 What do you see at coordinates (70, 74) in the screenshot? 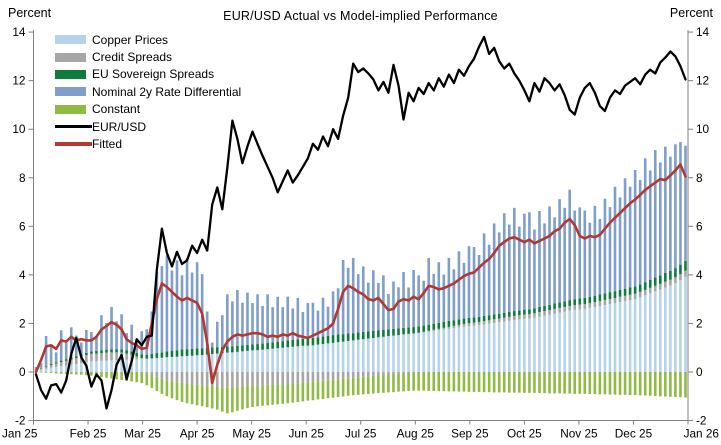
I see `eu-sovereign-spreads-swatch-icon` at bounding box center [70, 74].